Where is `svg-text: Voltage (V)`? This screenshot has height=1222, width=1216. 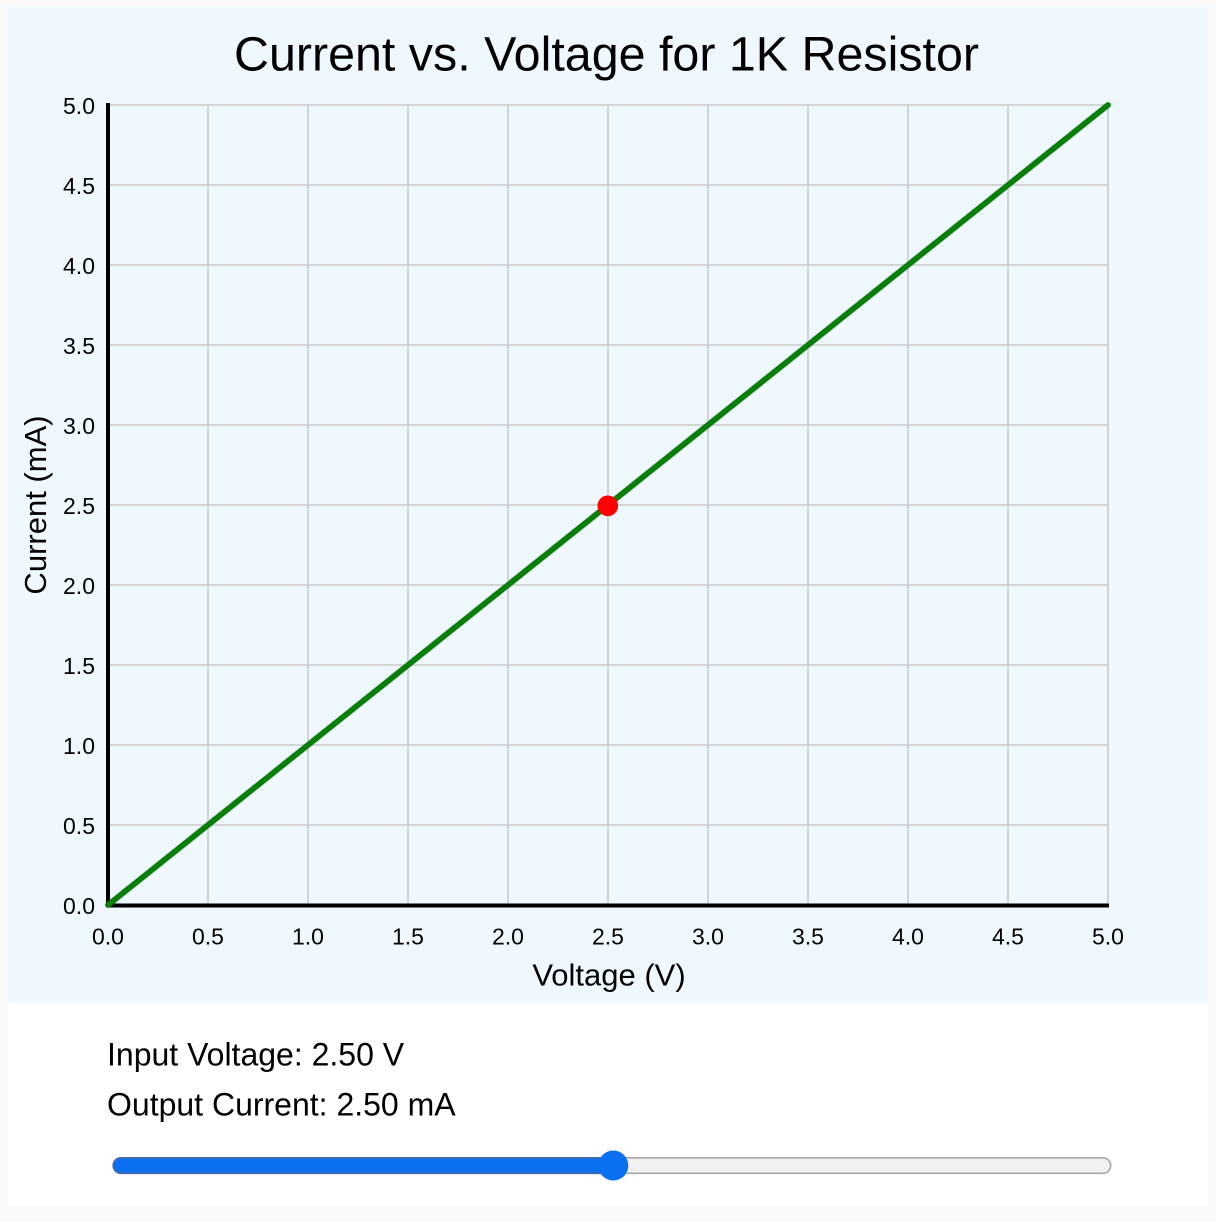
svg-text: Voltage (V) is located at coordinates (608, 975).